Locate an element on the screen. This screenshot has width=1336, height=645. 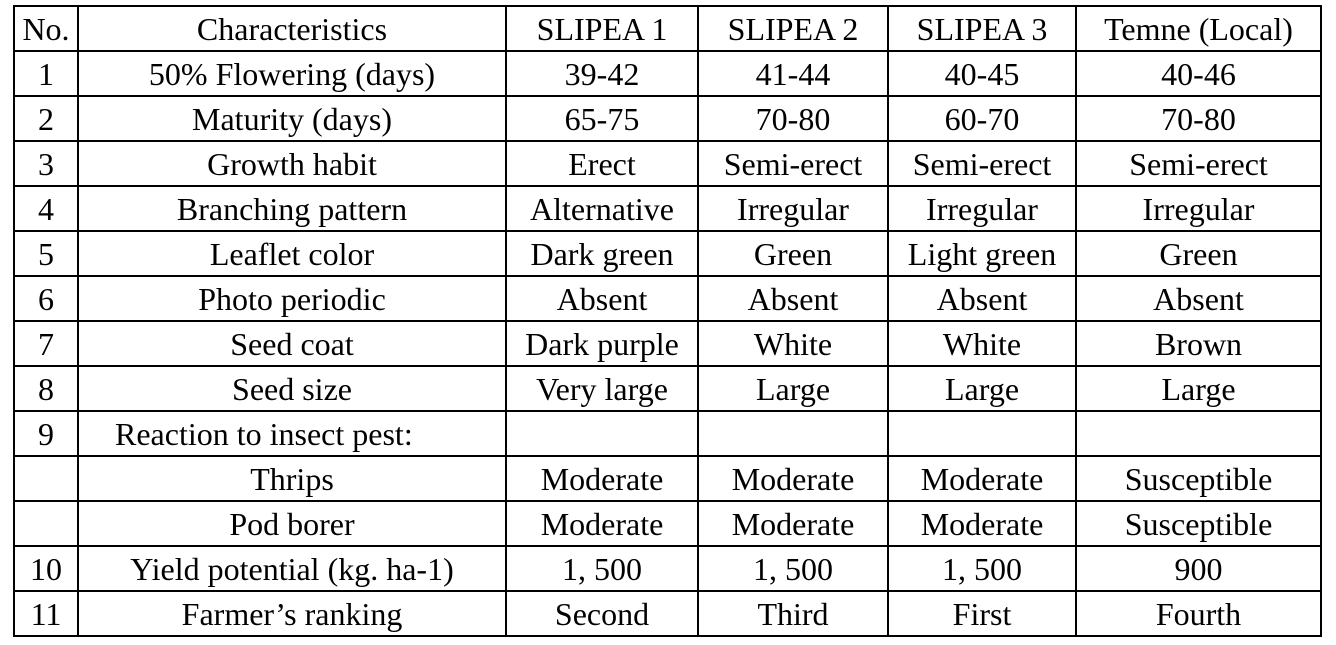
table-cell: Yield potential (kg. ha-1) is located at coordinates (292, 568).